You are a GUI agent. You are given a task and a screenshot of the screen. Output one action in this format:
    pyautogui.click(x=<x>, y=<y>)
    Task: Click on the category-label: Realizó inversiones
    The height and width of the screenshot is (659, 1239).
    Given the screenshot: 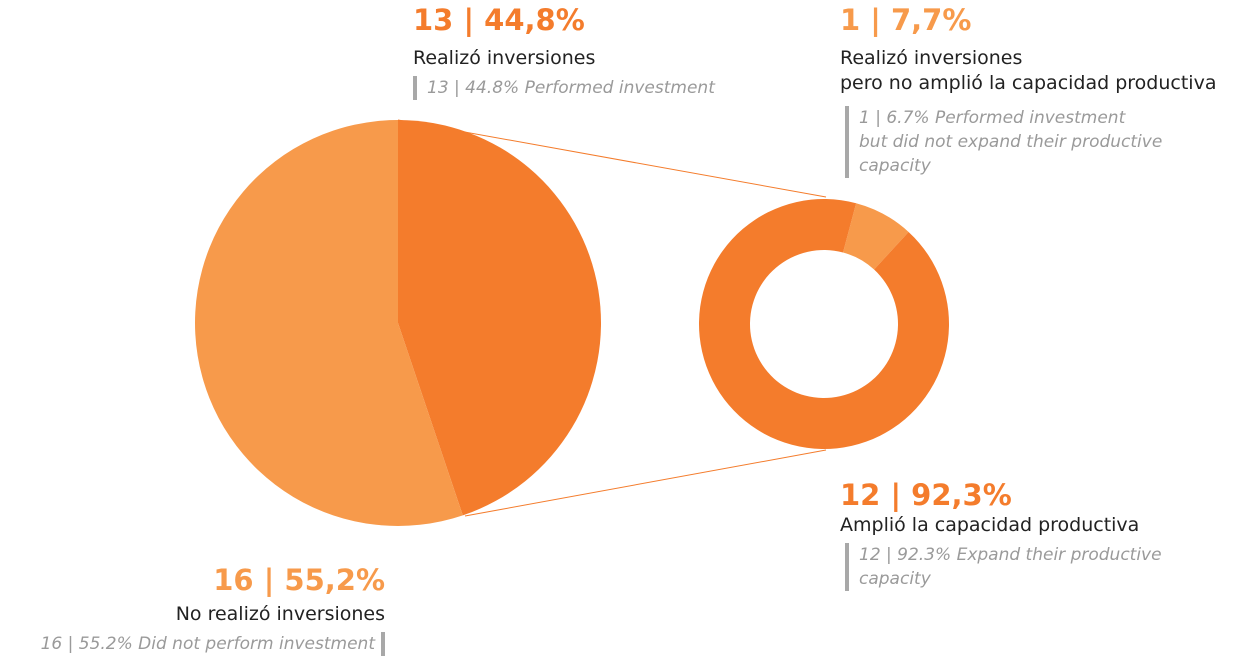 What is the action you would take?
    pyautogui.click(x=504, y=58)
    